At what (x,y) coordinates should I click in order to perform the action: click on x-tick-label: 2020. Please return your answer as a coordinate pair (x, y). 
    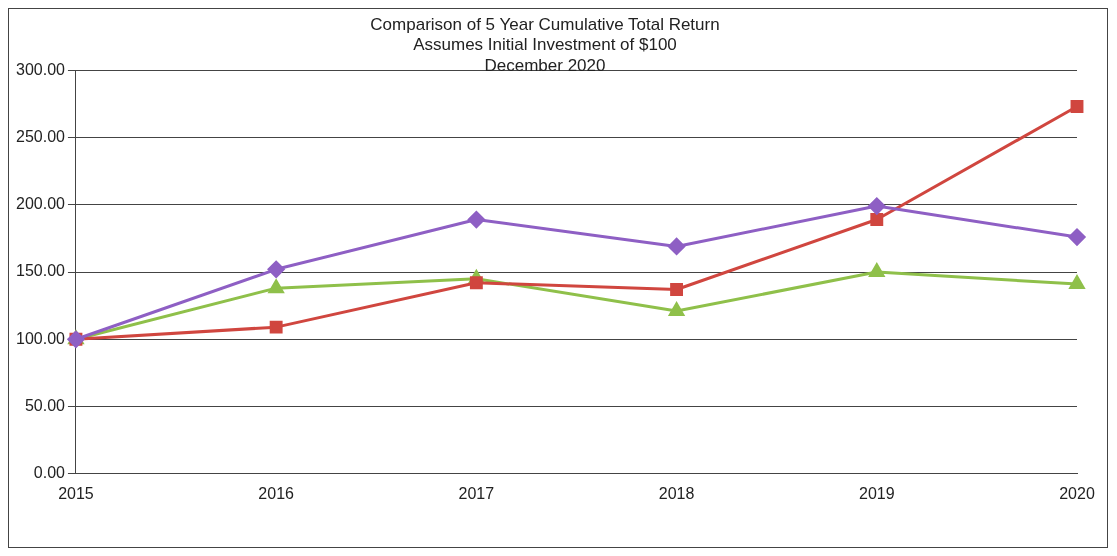
    Looking at the image, I should click on (1077, 493).